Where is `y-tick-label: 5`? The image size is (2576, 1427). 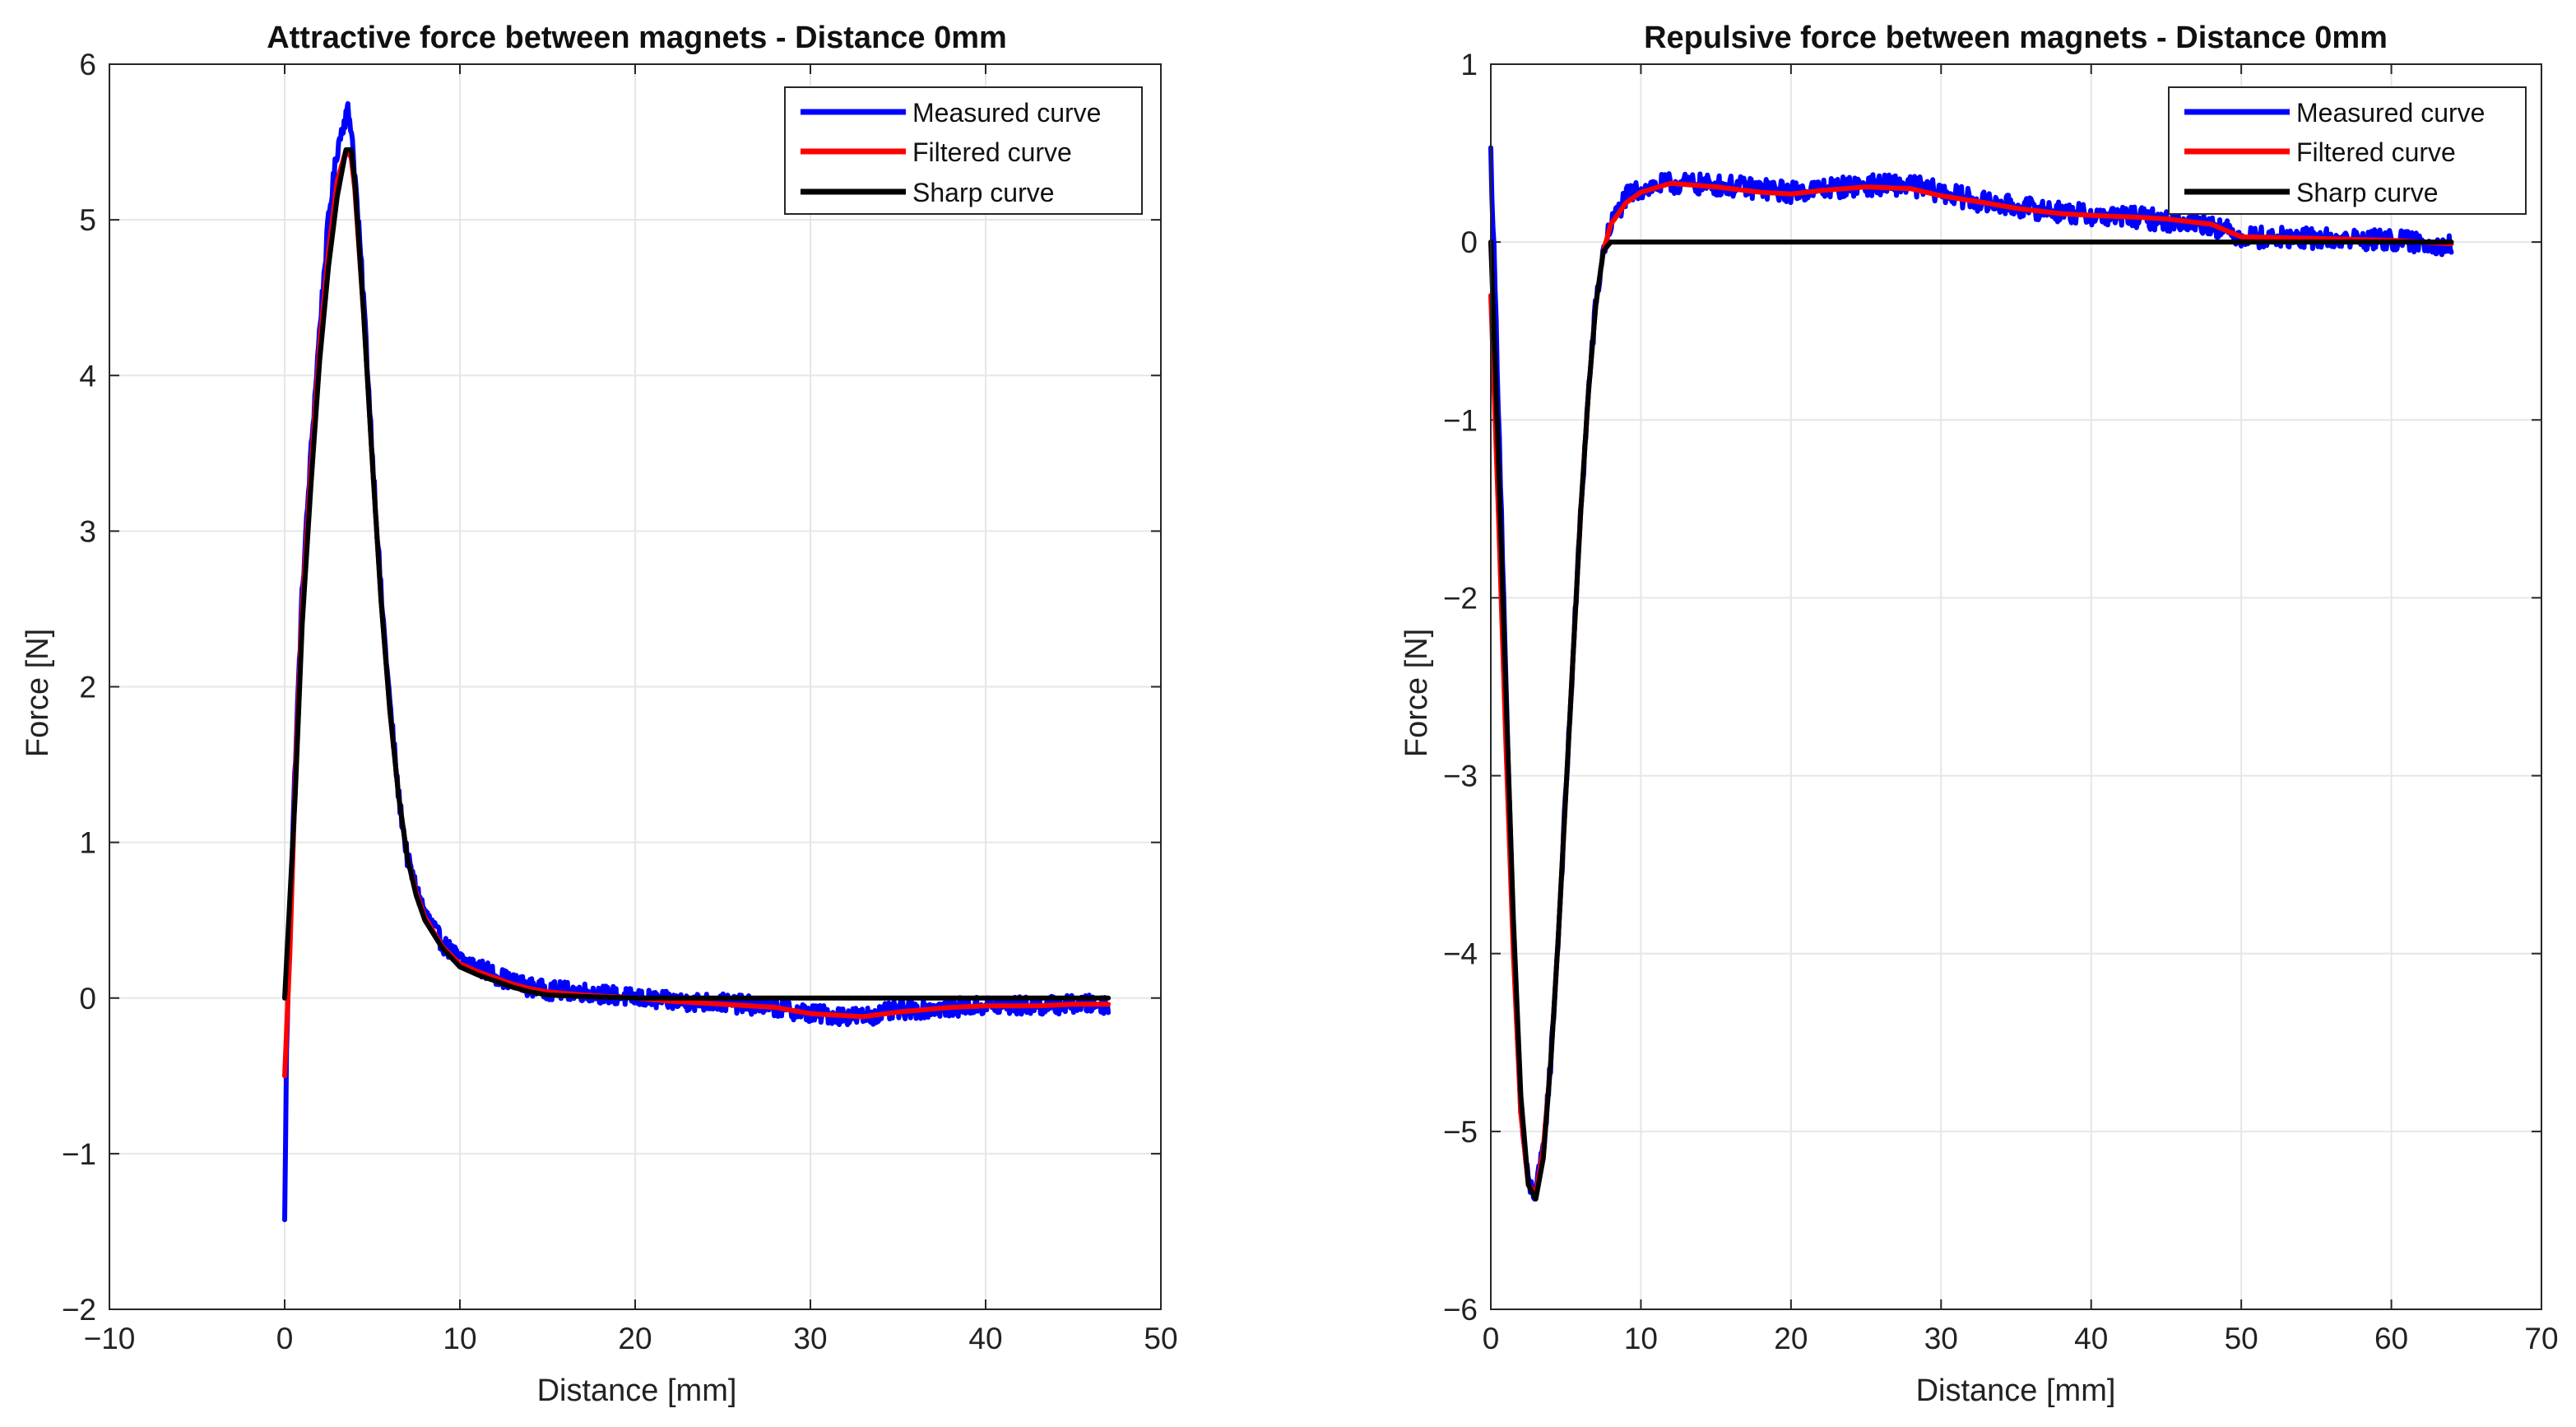
y-tick-label: 5 is located at coordinates (88, 220).